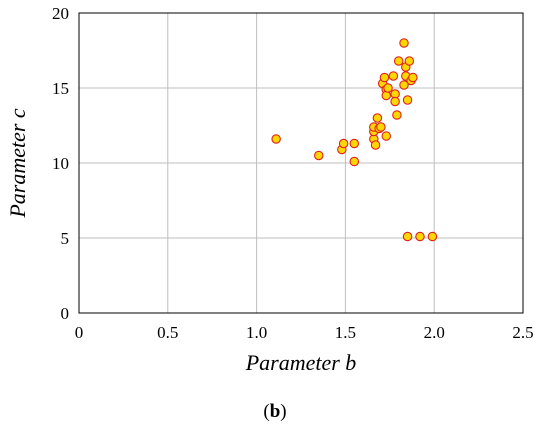 This screenshot has height=428, width=550. What do you see at coordinates (79, 332) in the screenshot?
I see `x-tick-label: 0` at bounding box center [79, 332].